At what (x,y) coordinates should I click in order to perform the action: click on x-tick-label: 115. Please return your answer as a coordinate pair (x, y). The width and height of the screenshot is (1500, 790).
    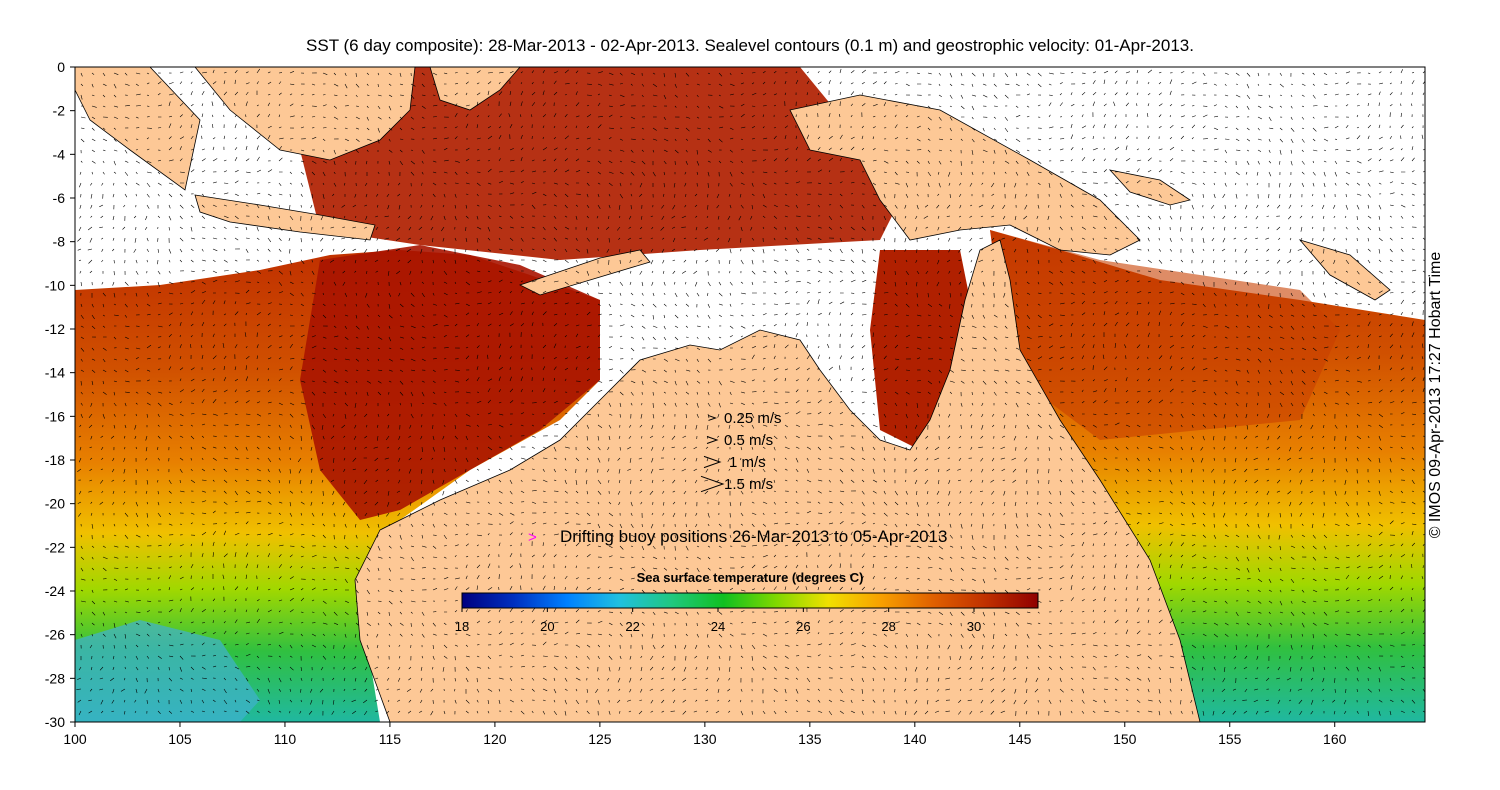
    Looking at the image, I should click on (390, 739).